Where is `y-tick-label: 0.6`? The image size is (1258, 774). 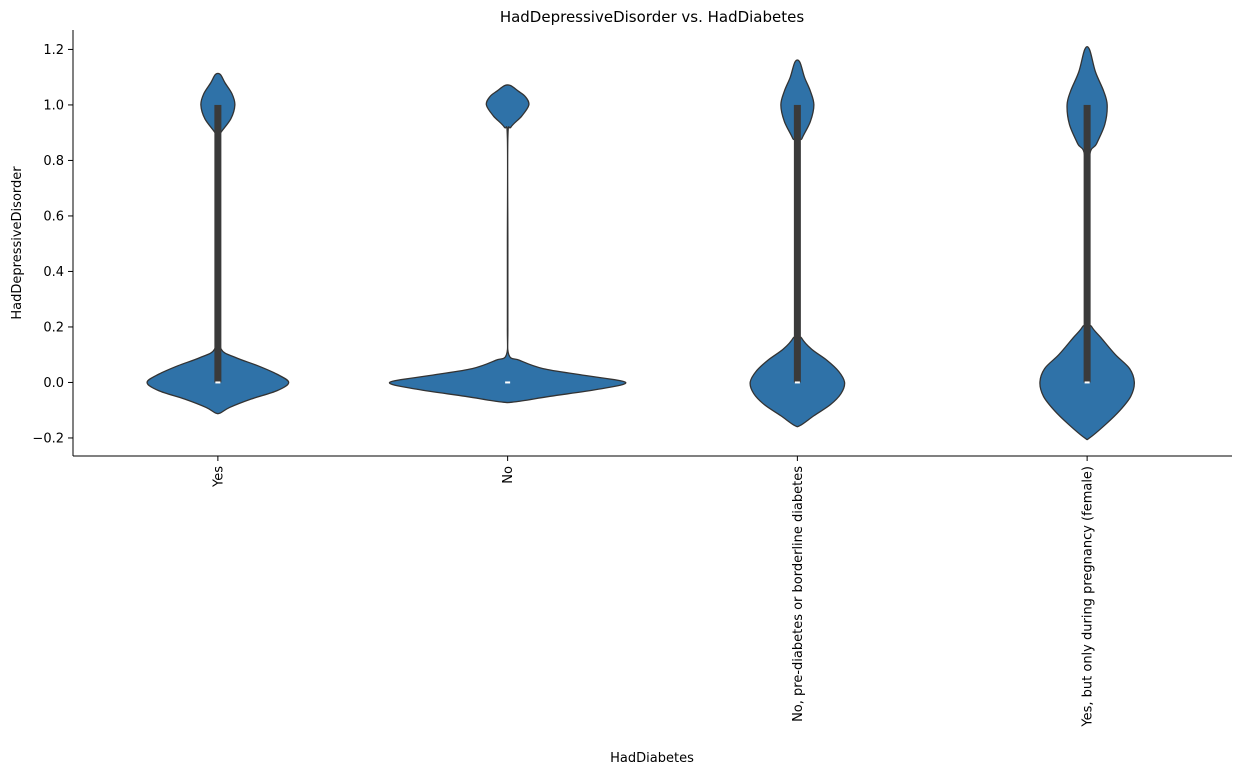 y-tick-label: 0.6 is located at coordinates (53, 216).